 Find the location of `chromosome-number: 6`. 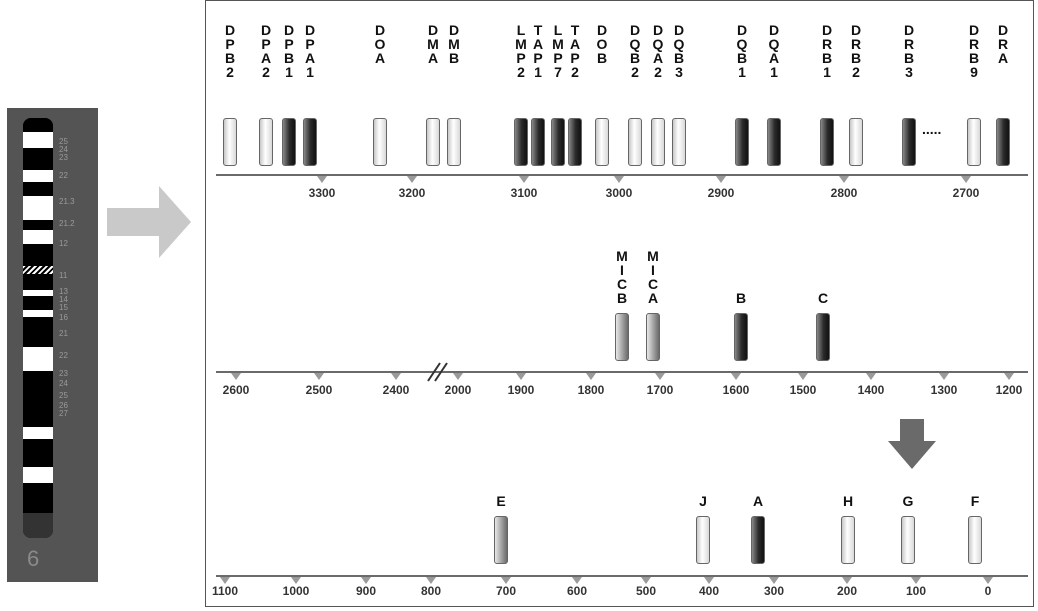

chromosome-number: 6 is located at coordinates (33, 558).